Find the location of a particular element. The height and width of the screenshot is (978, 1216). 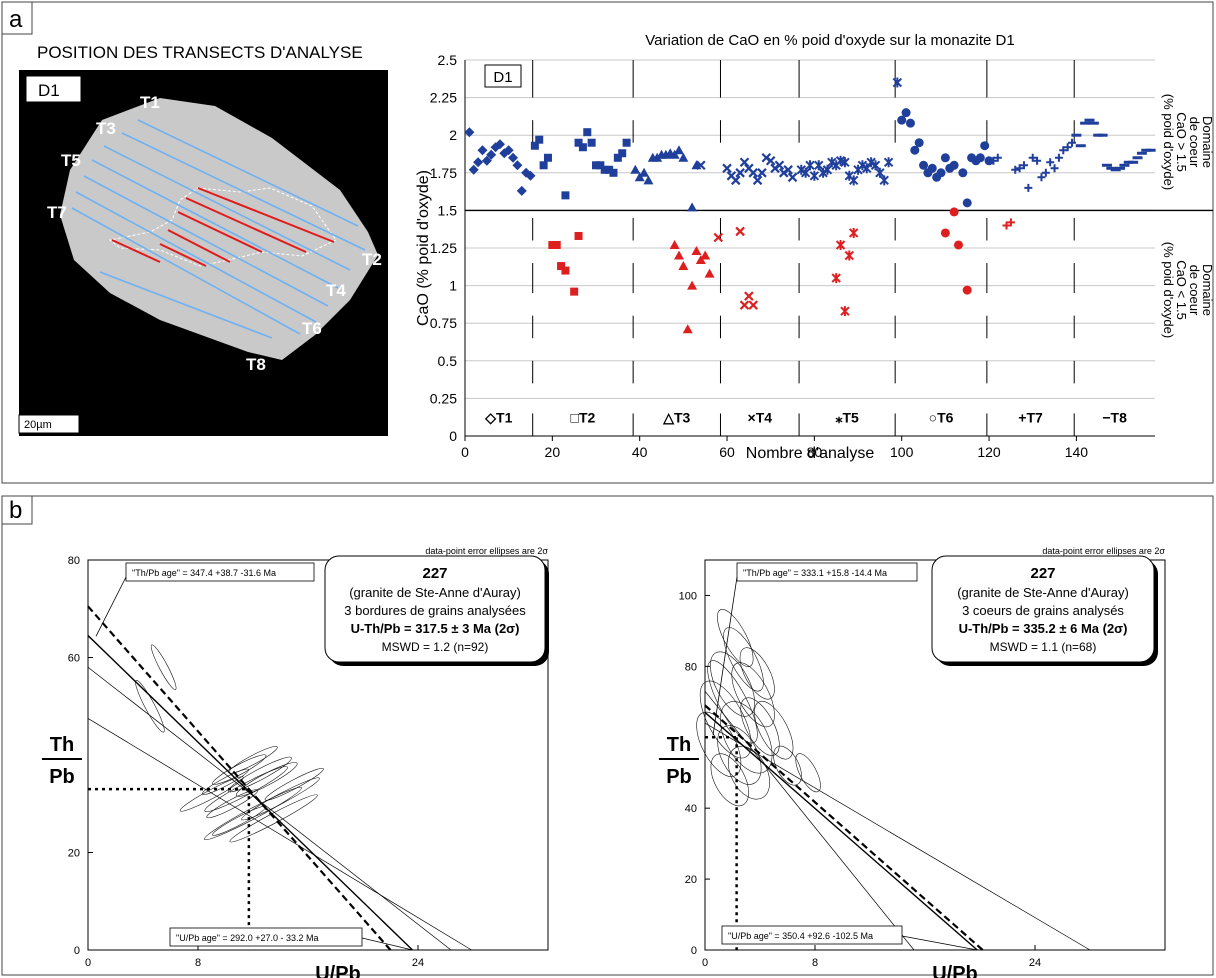

isochron-thpb-age-box is located at coordinates (827, 572).